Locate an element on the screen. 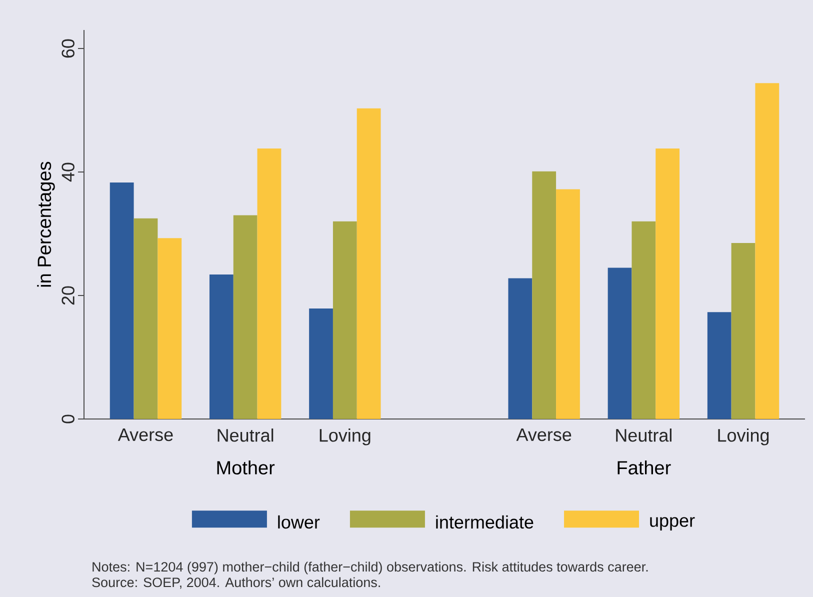 This screenshot has height=597, width=813. legend-label: upper is located at coordinates (672, 523).